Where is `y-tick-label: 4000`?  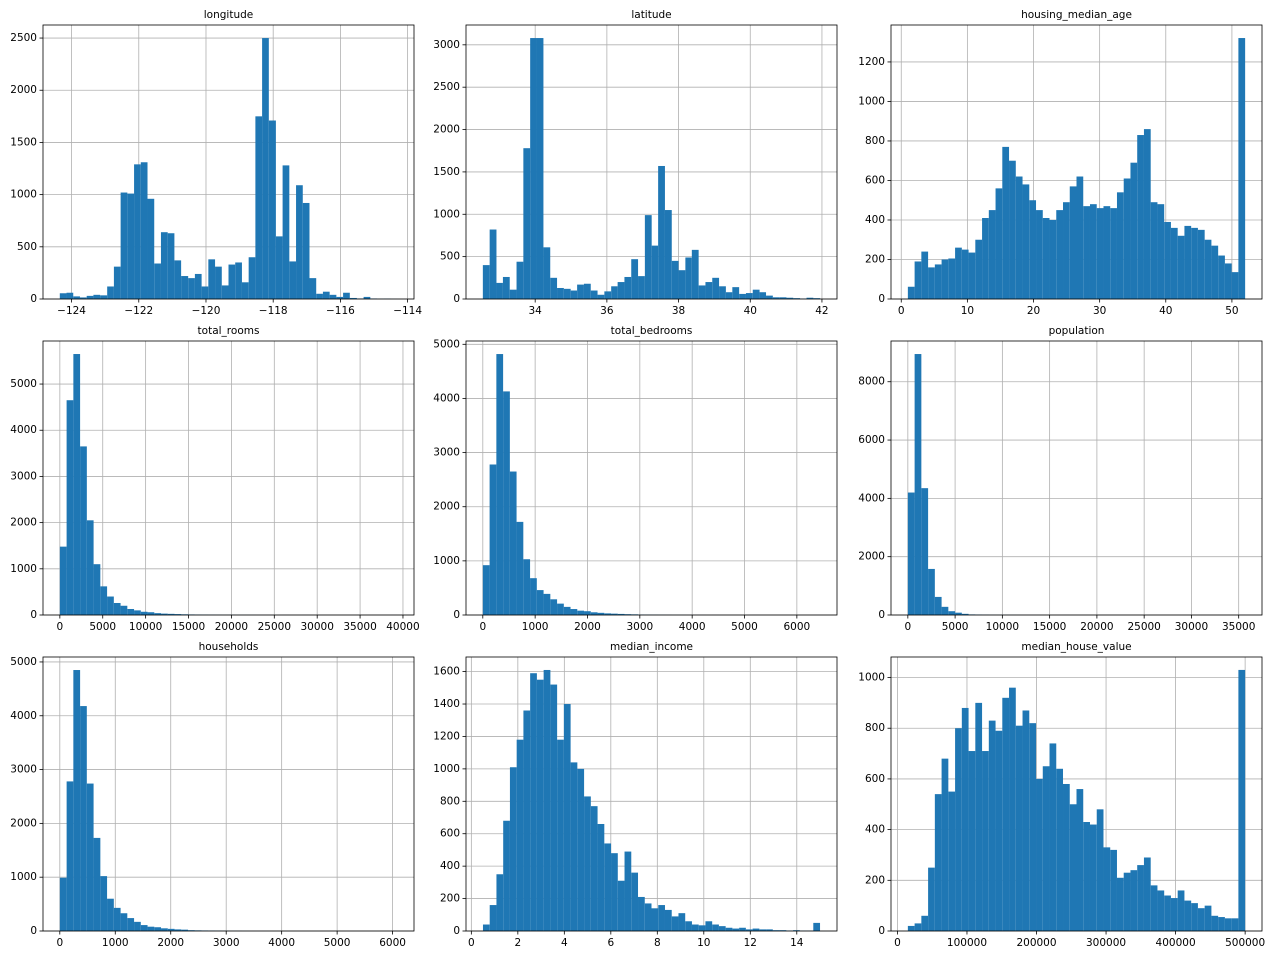
y-tick-label: 4000 is located at coordinates (23, 430).